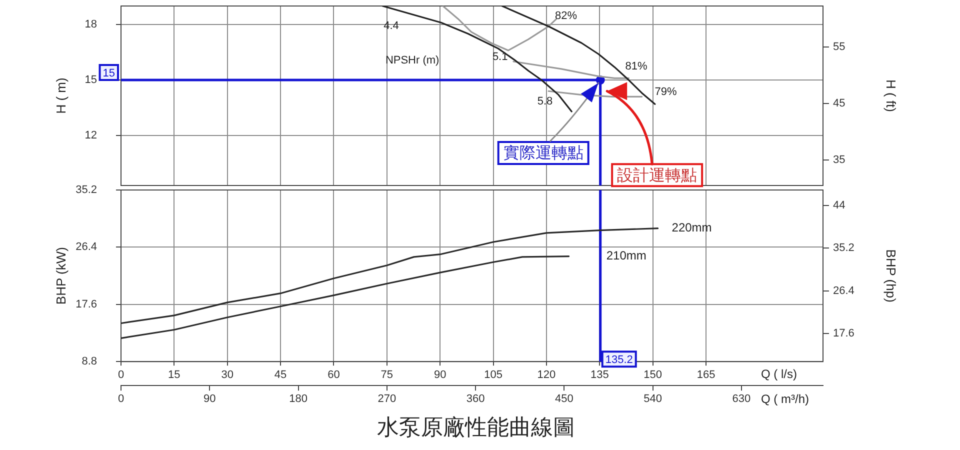  What do you see at coordinates (839, 160) in the screenshot?
I see `y2-tick-label: 35` at bounding box center [839, 160].